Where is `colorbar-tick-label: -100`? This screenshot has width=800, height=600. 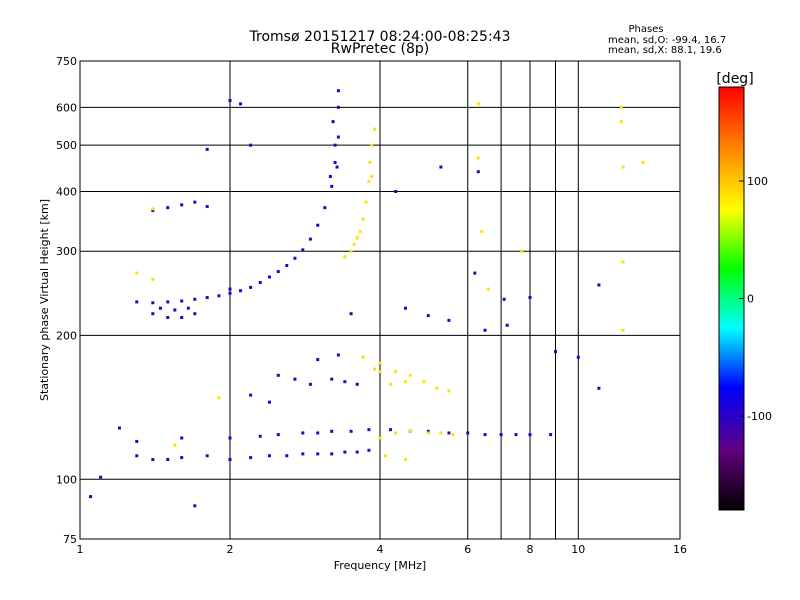
colorbar-tick-label: -100 is located at coordinates (759, 416).